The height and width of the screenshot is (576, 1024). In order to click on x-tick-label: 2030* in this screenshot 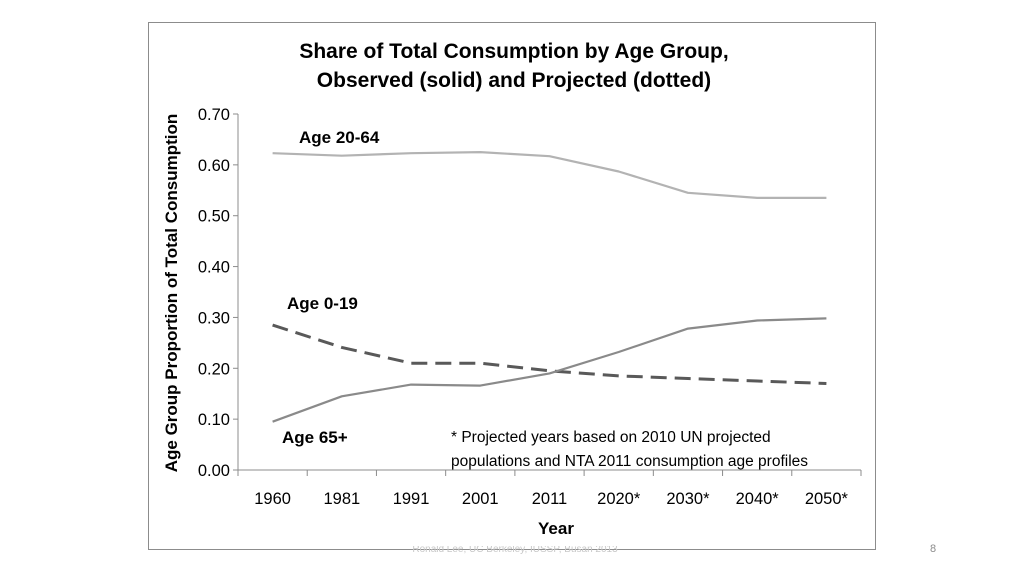, I will do `click(688, 499)`.